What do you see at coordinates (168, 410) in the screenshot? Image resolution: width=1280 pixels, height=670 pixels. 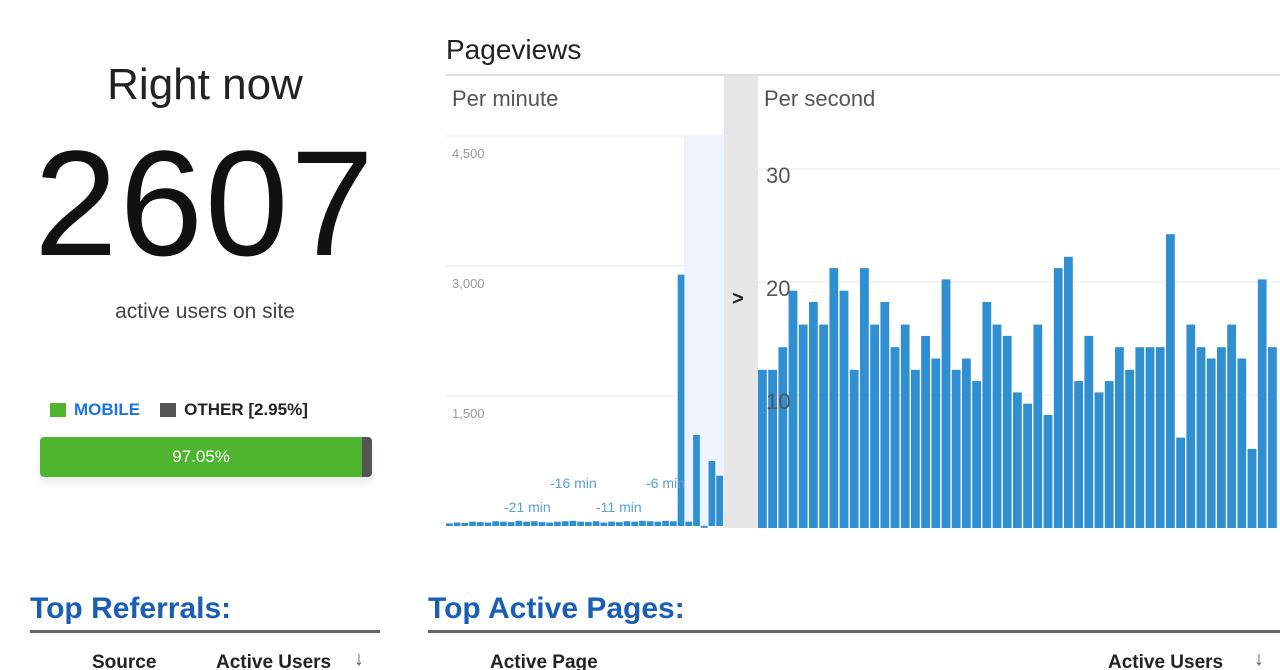 I see `other-swatch` at bounding box center [168, 410].